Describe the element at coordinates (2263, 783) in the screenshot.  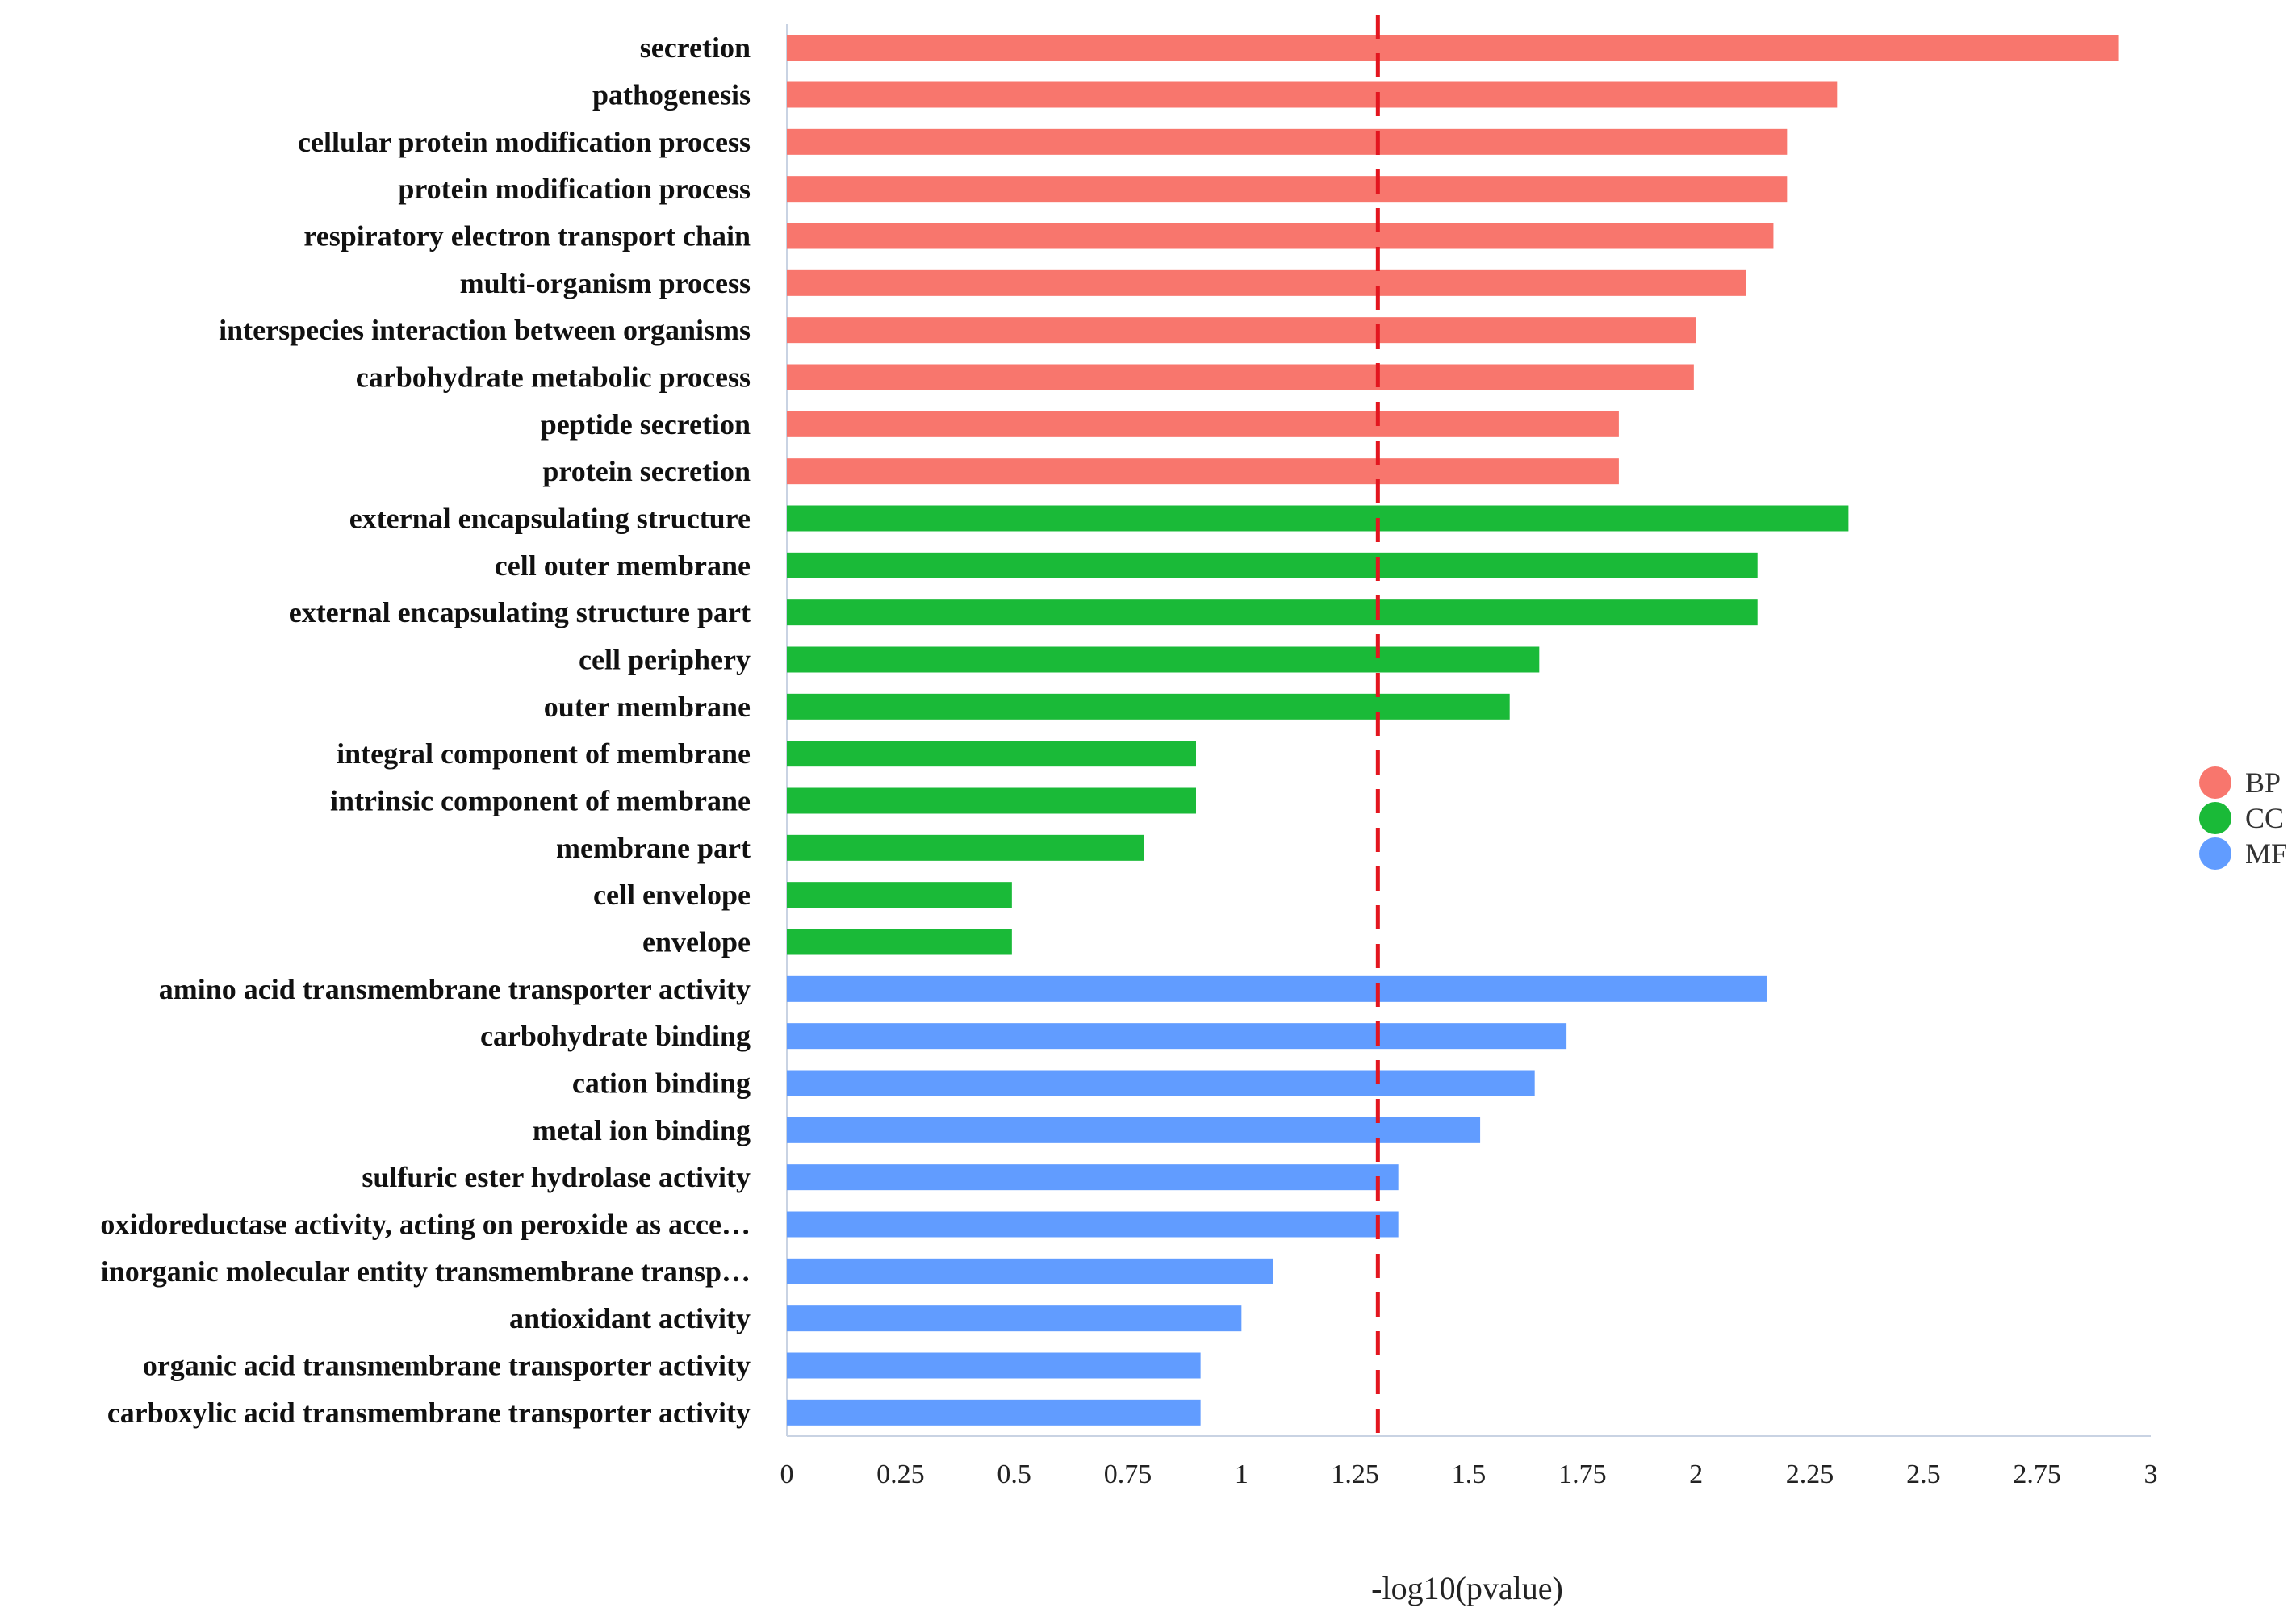
I see `legend-label-bp: BP` at that location.